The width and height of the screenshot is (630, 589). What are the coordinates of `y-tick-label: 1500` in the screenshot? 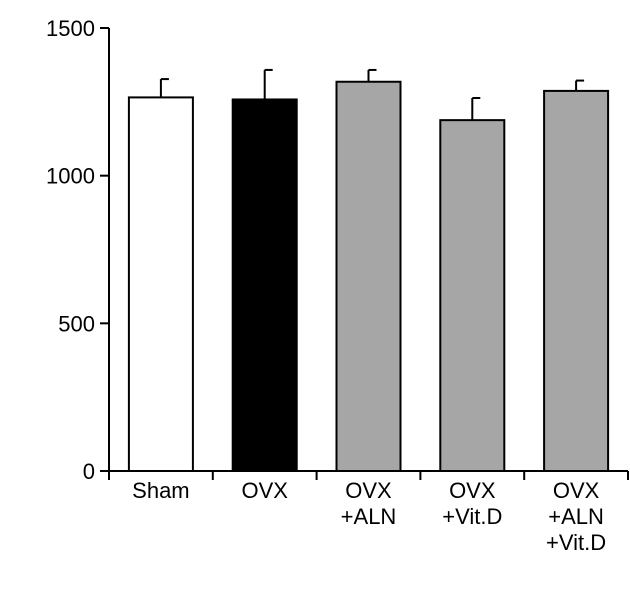 It's located at (70, 28).